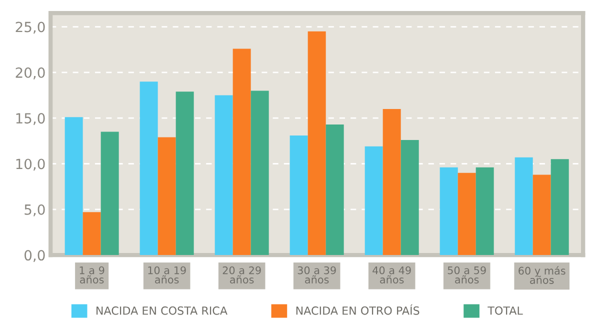 This screenshot has width=595, height=327. I want to click on y-tick-label: 0,0, so click(34, 256).